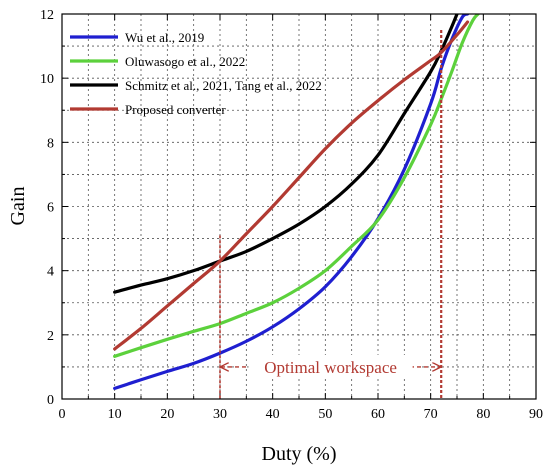  I want to click on y-tick-label: 12, so click(47, 15).